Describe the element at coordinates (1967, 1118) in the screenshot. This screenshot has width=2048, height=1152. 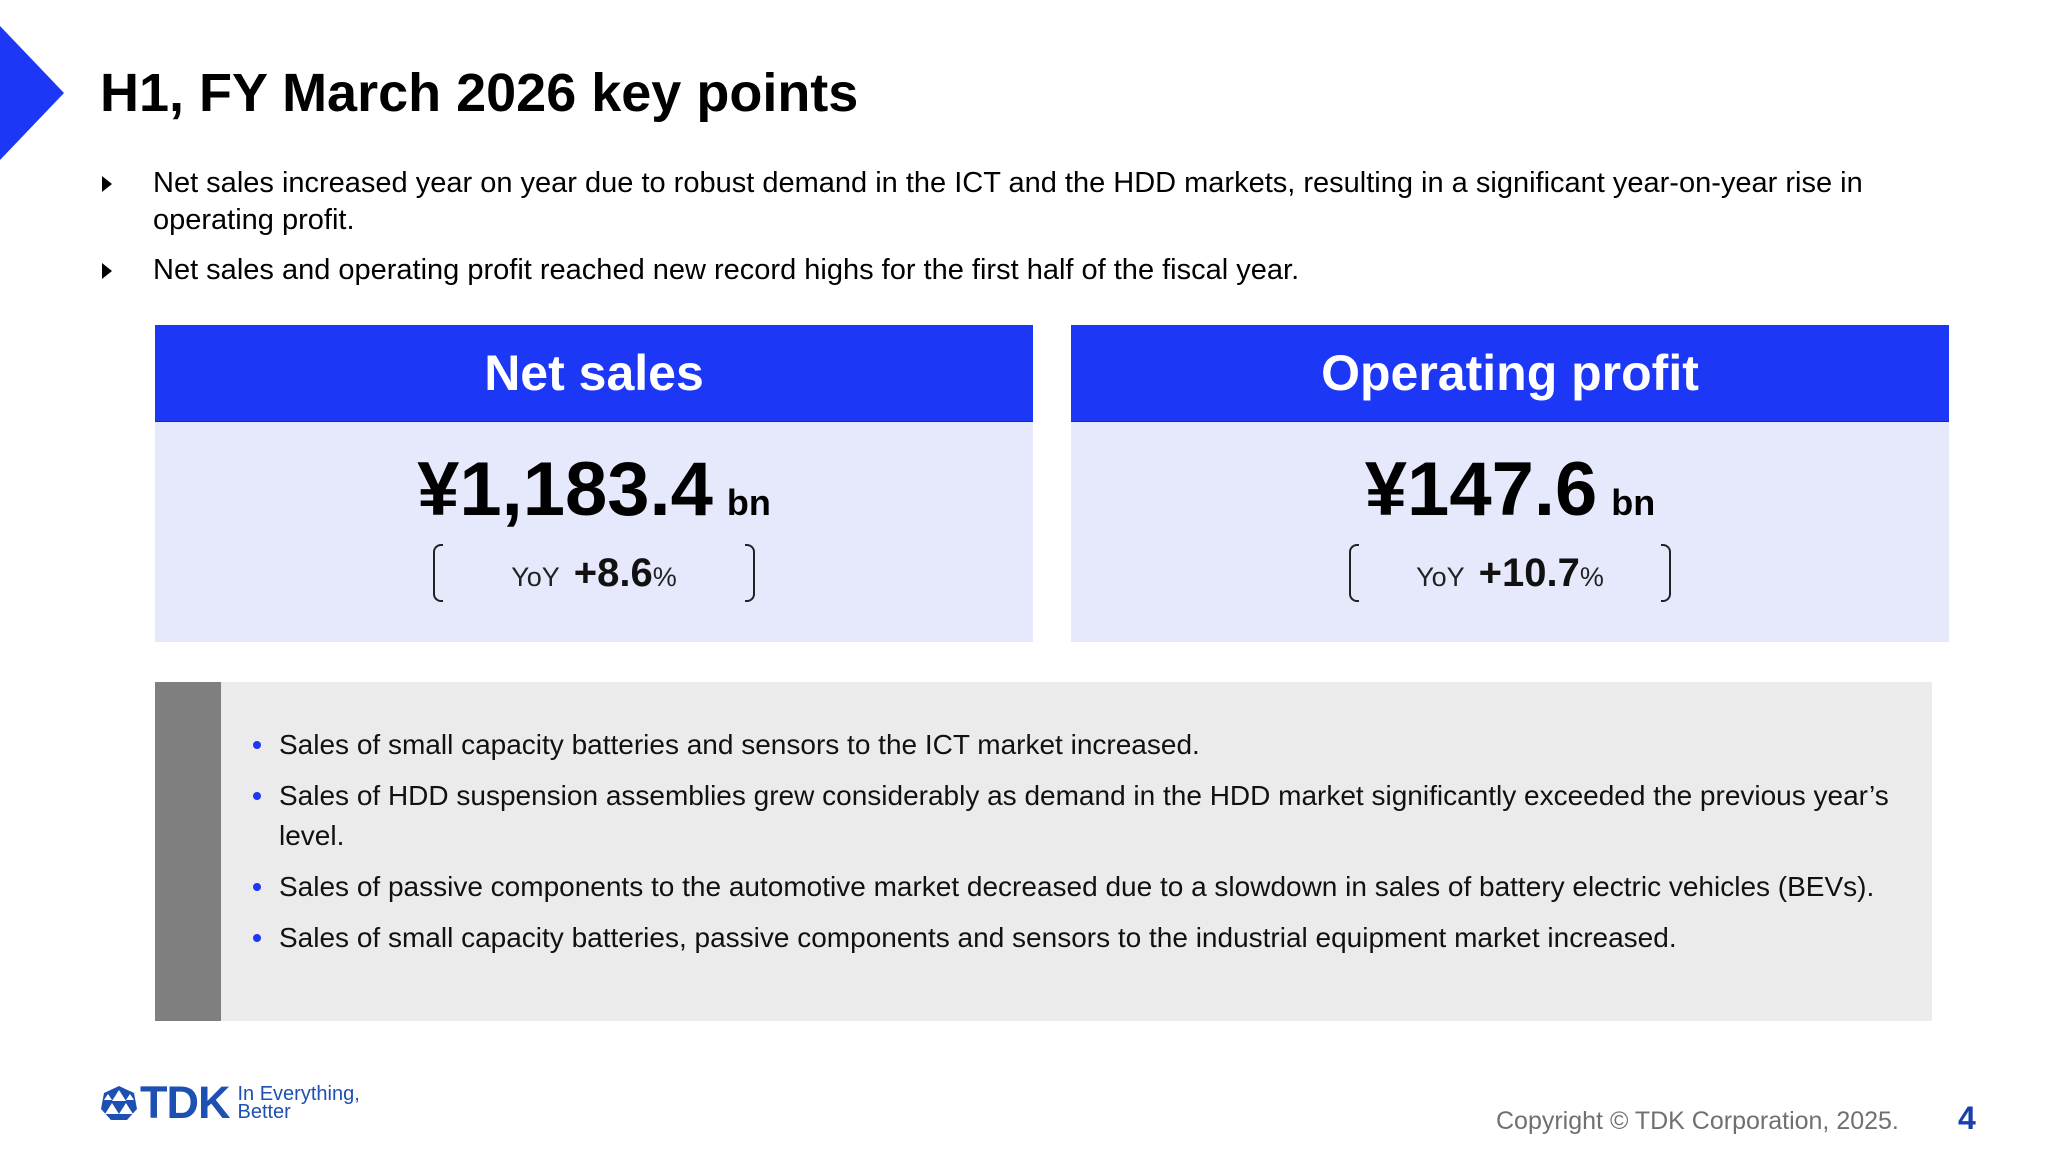
I see `page-number: 4` at that location.